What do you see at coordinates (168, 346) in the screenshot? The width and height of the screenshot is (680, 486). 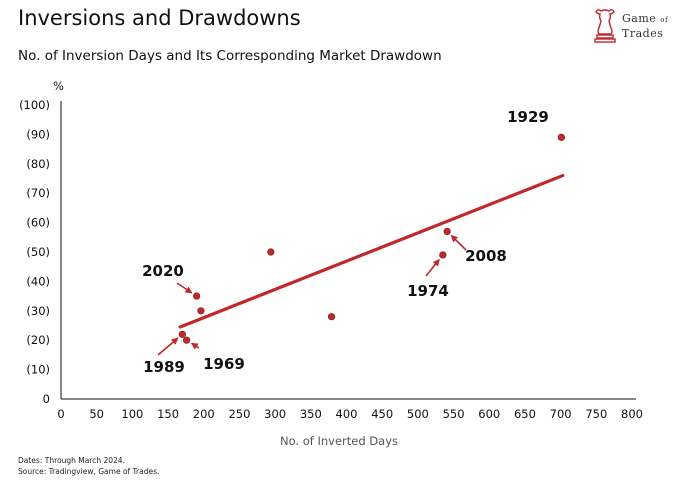 I see `annotation-arrow-1989` at bounding box center [168, 346].